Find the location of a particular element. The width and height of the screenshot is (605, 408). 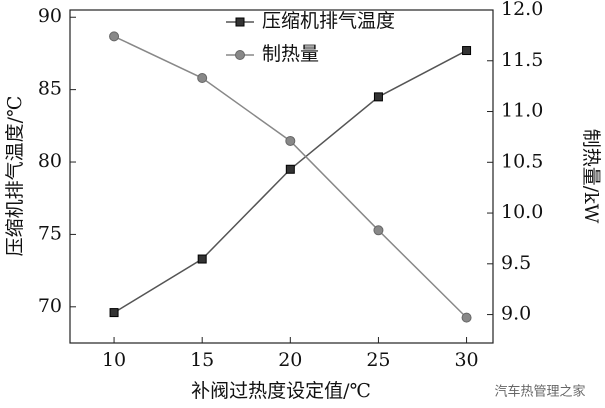

x-axis-label: 补阀过热度设定值/℃ is located at coordinates (281, 391).